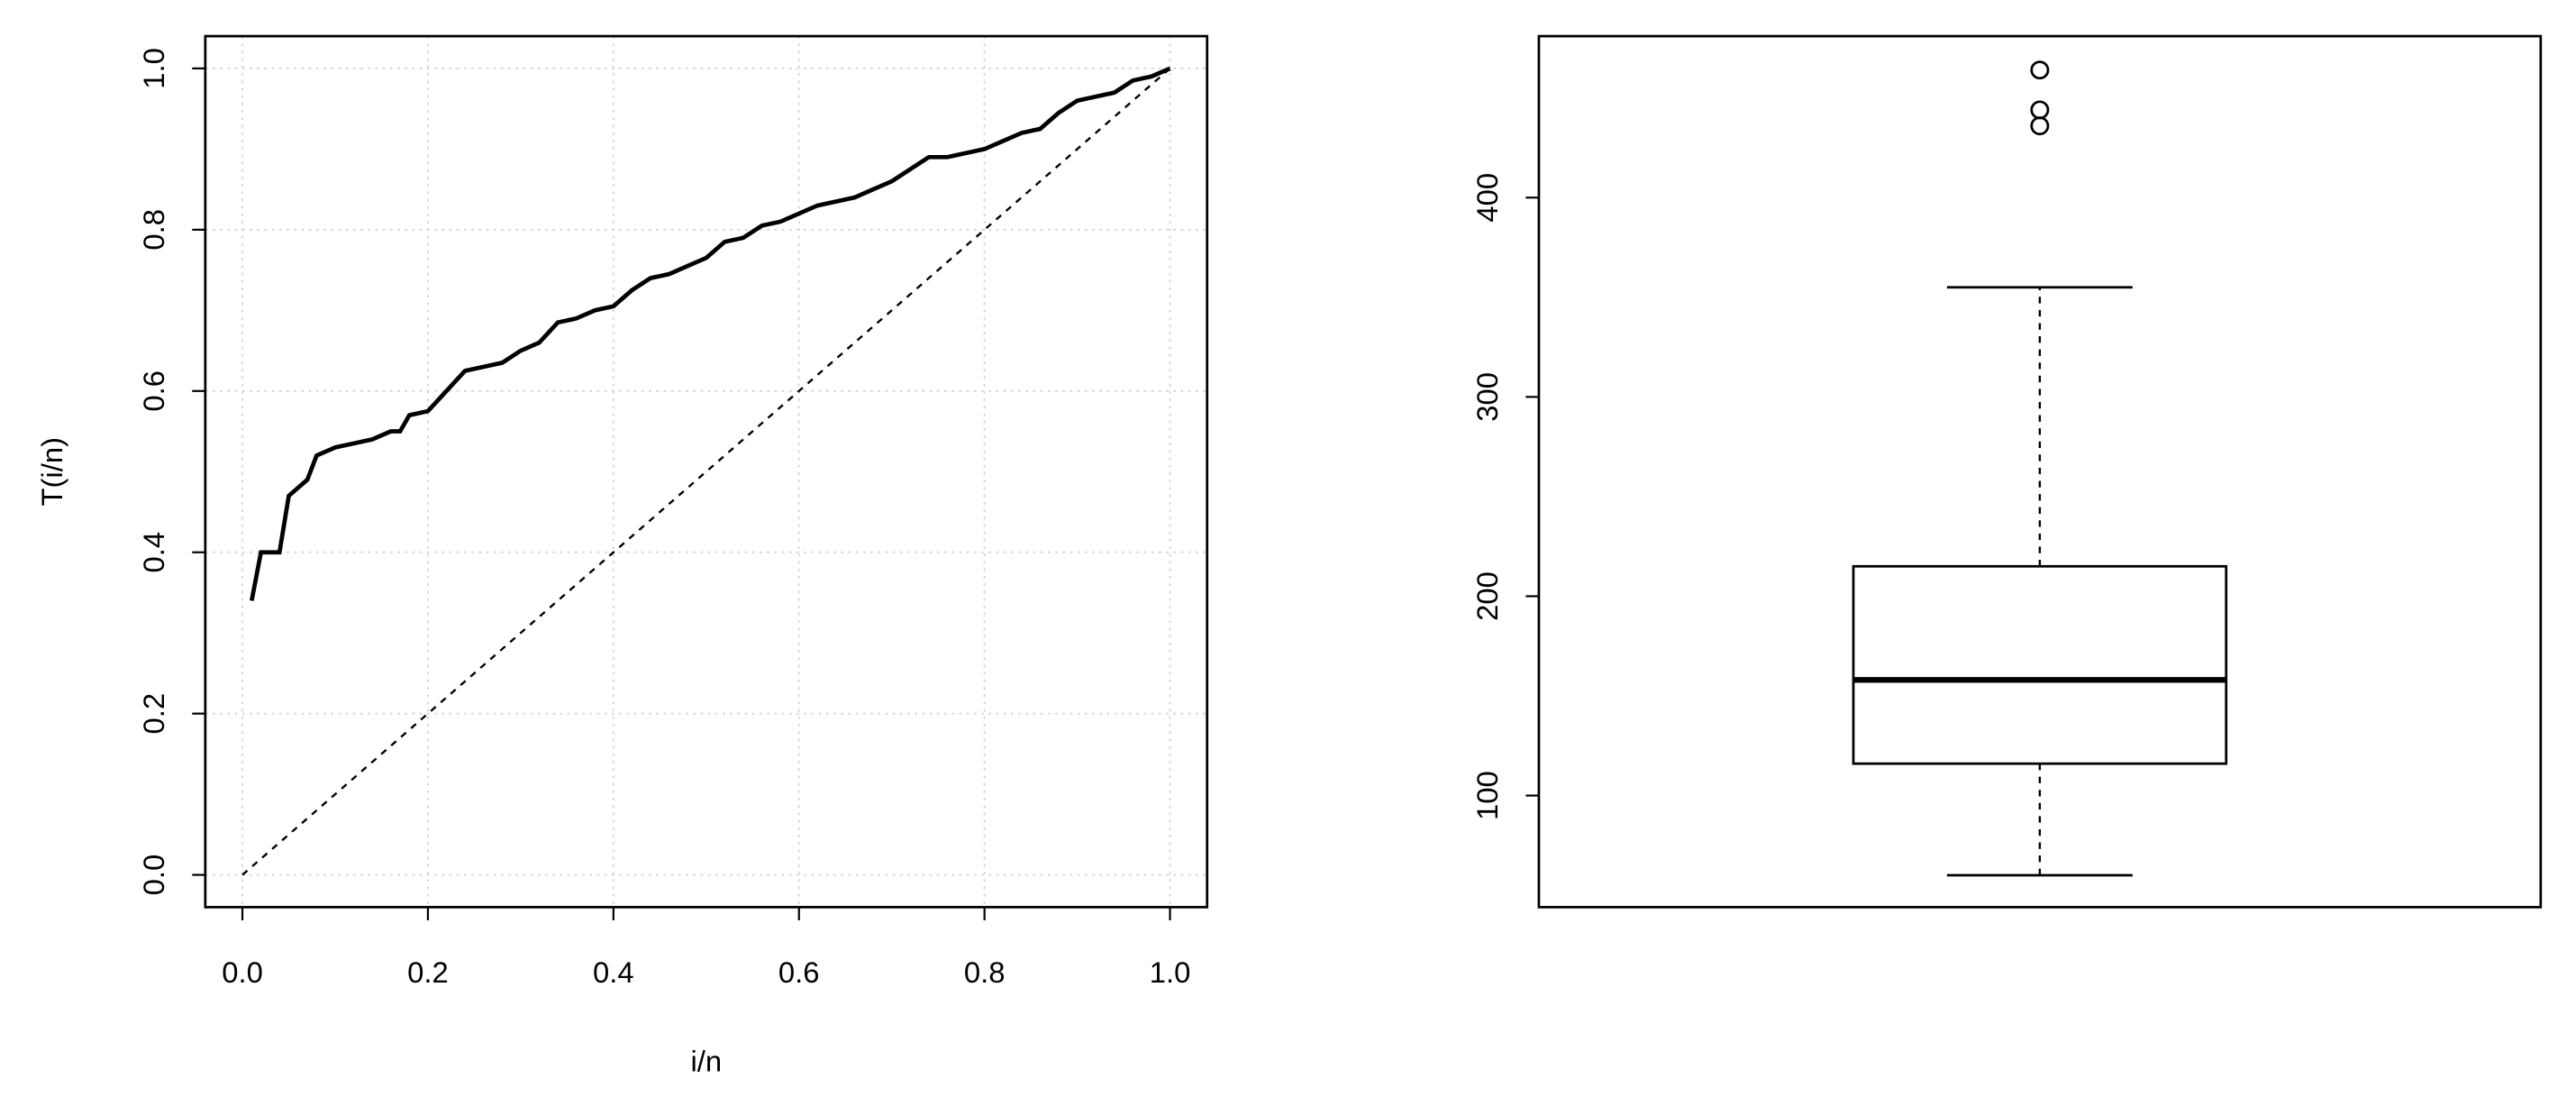 The height and width of the screenshot is (1106, 2576). What do you see at coordinates (1487, 397) in the screenshot?
I see `y-tick-label: 300` at bounding box center [1487, 397].